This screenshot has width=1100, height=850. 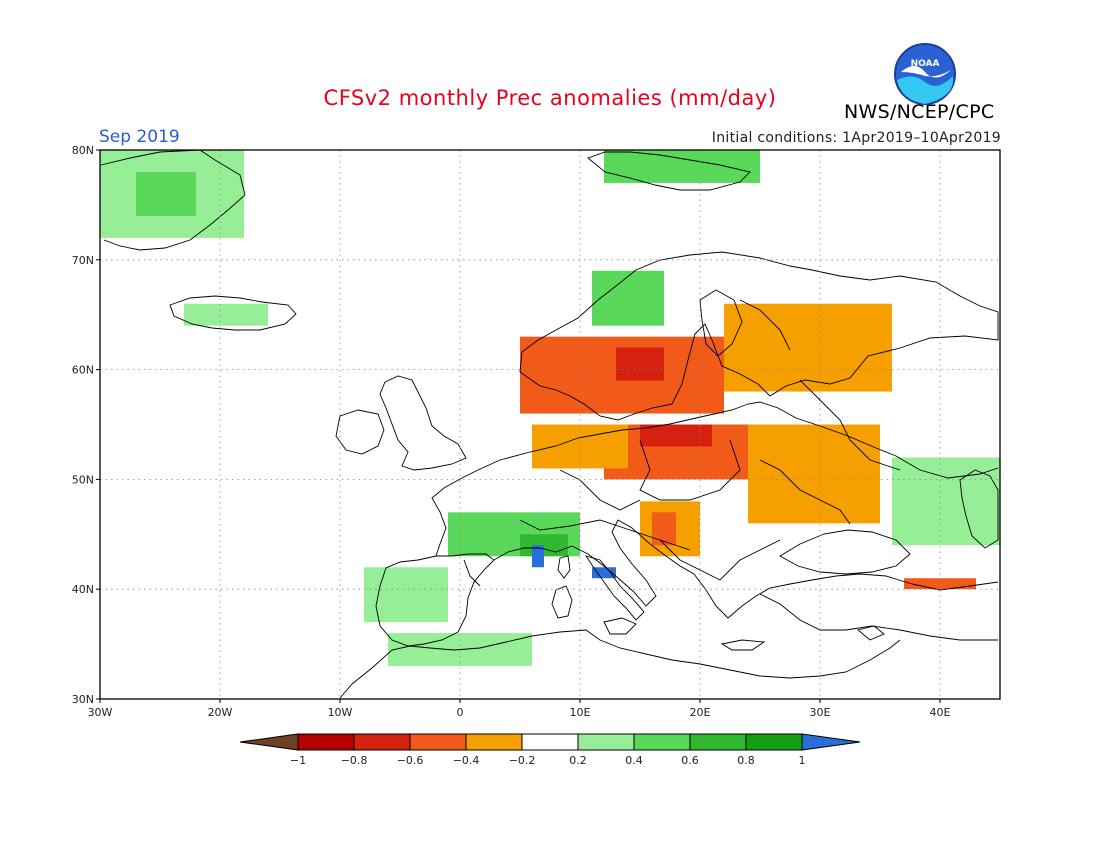 I want to click on agency-label: NWS/NCEP/CPC, so click(x=919, y=112).